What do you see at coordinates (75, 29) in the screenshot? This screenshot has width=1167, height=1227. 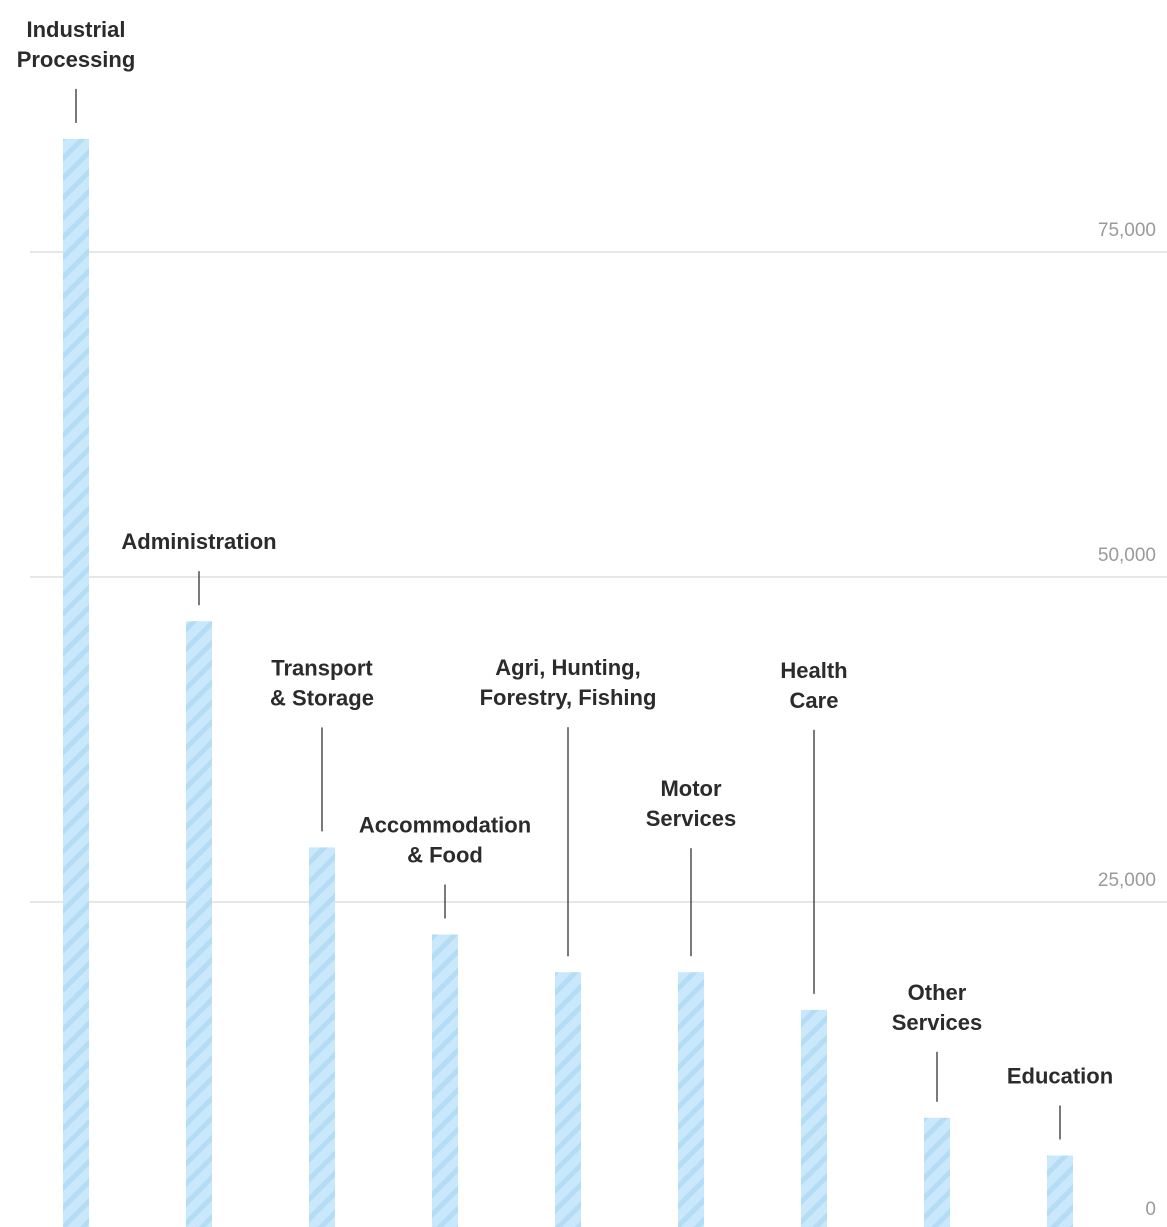 I see `category-label: Industrial` at bounding box center [75, 29].